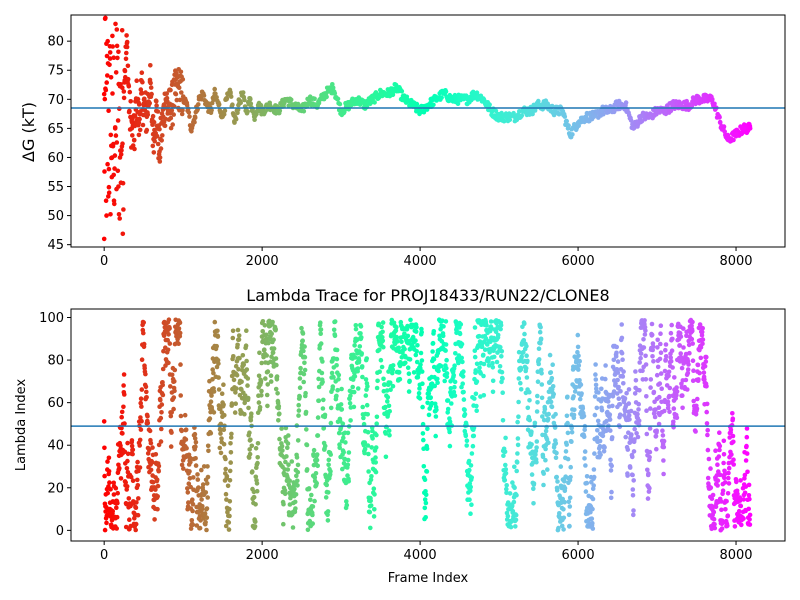 This screenshot has height=600, width=800. What do you see at coordinates (735, 555) in the screenshot?
I see `lambda-x-tick-label: 8000` at bounding box center [735, 555].